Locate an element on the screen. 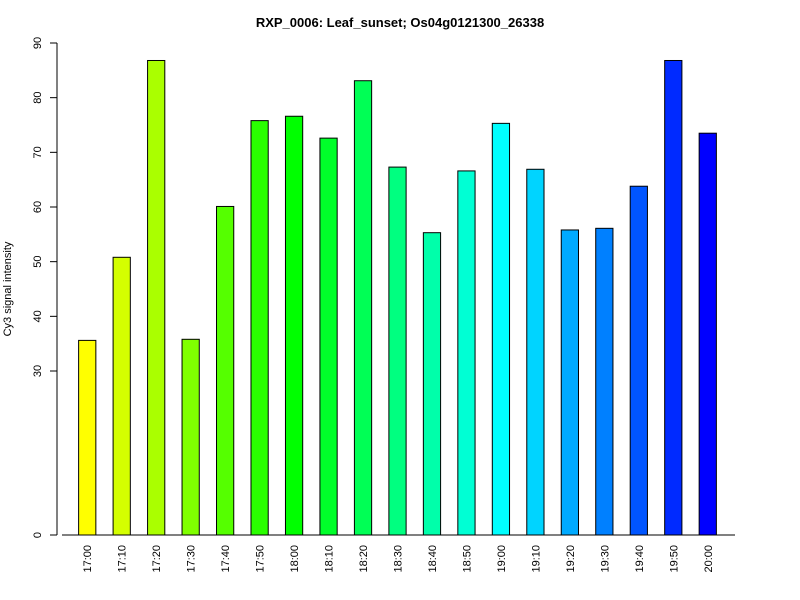  y-tick-label: 30 is located at coordinates (38, 371).